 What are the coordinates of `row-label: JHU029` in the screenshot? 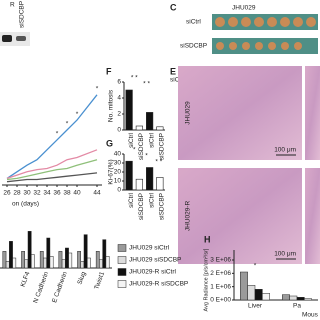 It's located at (188, 113).